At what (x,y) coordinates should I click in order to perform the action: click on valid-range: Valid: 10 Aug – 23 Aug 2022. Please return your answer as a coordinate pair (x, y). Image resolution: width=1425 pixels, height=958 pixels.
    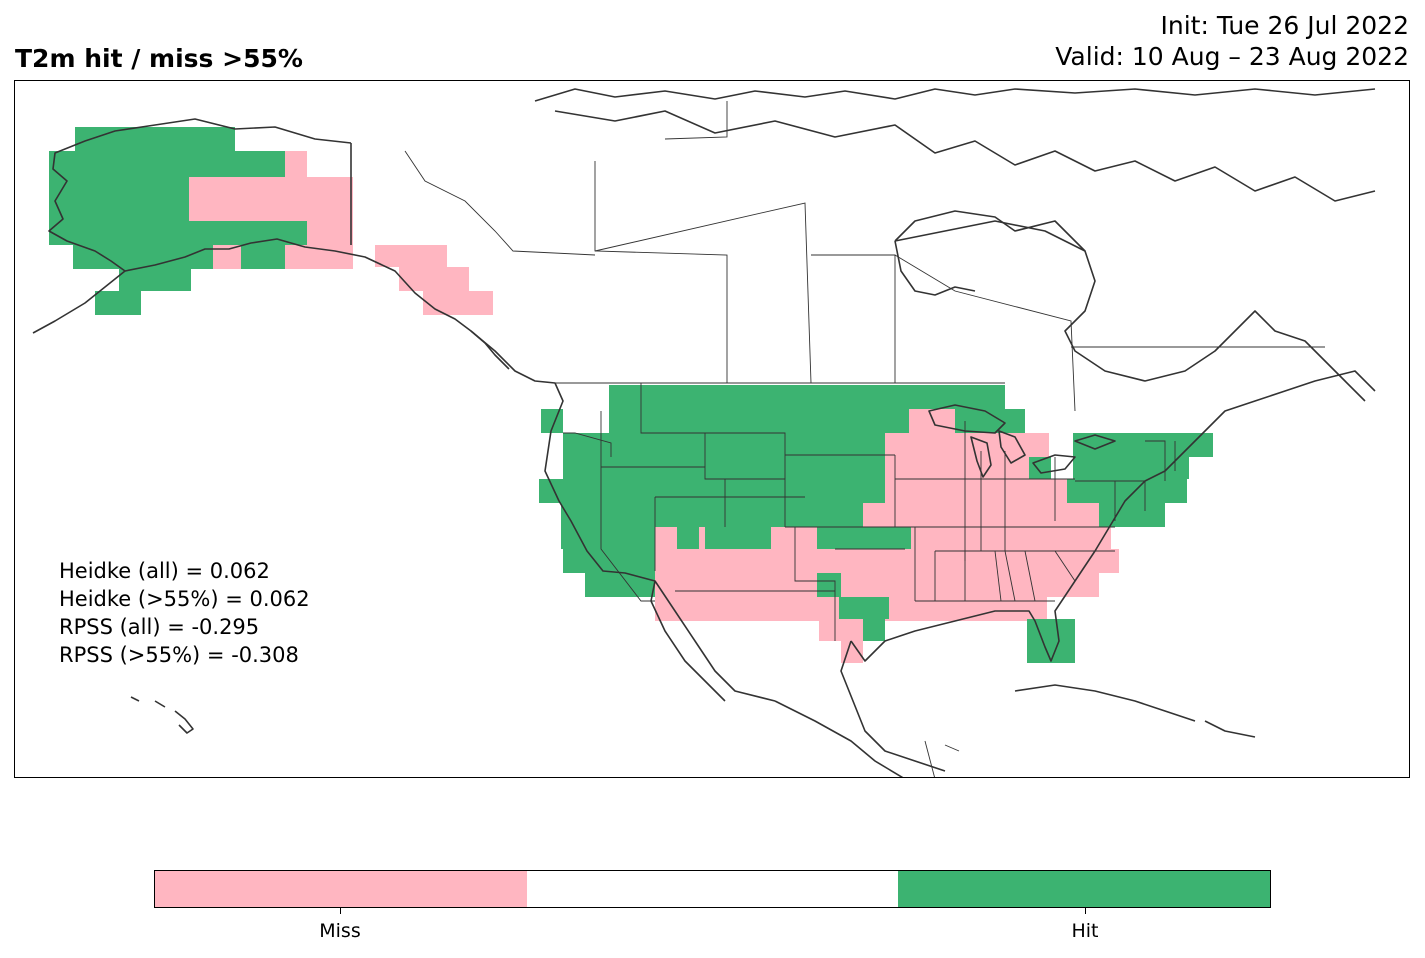
    Looking at the image, I should click on (1232, 56).